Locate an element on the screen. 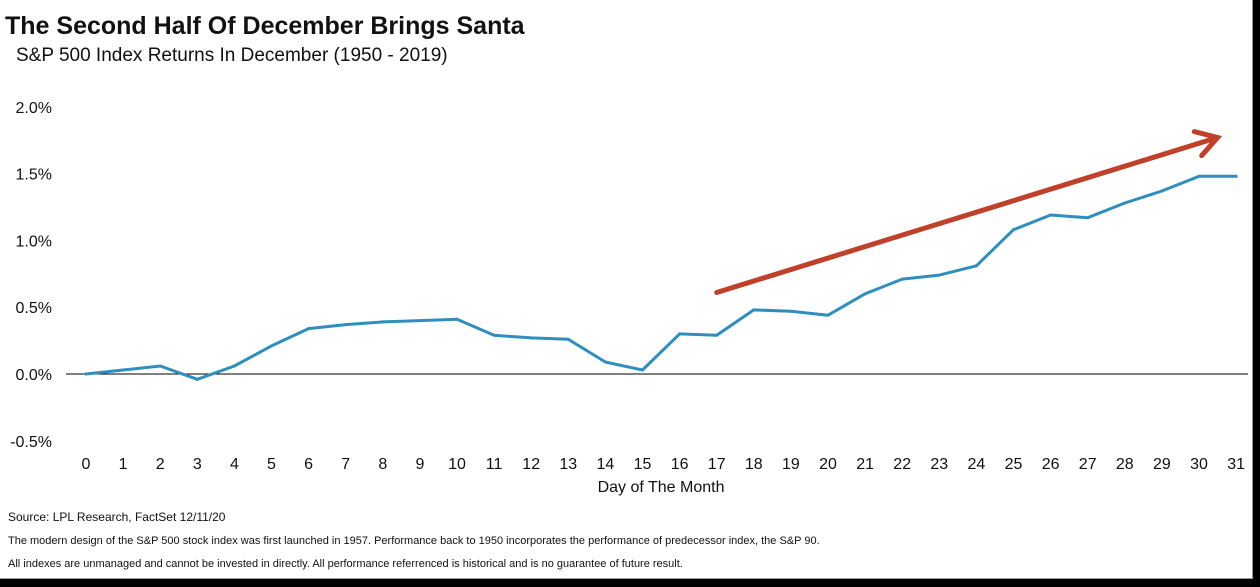  x-tick-label: 7 is located at coordinates (345, 464).